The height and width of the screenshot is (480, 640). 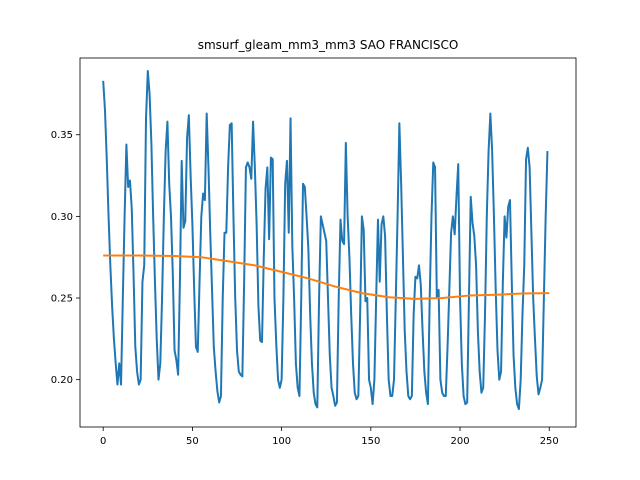 What do you see at coordinates (62, 299) in the screenshot?
I see `y-tick-label: 0.25` at bounding box center [62, 299].